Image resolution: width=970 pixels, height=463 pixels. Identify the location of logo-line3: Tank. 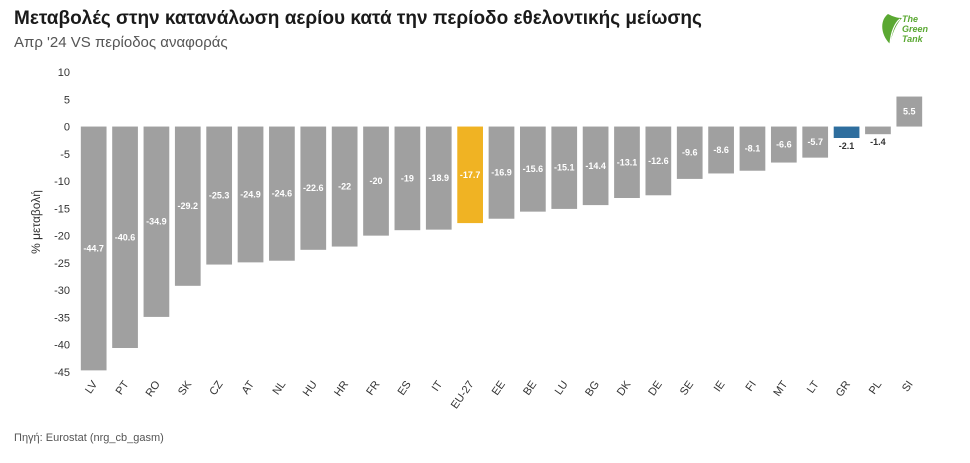
(913, 39).